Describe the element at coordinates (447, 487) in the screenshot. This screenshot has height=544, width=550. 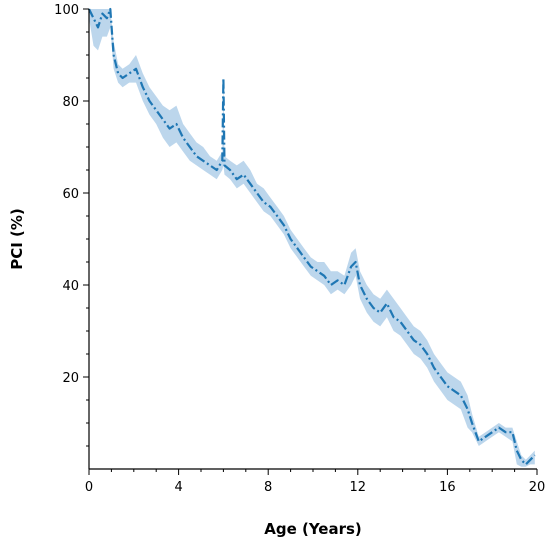
I see `x-tick-label: 16` at that location.